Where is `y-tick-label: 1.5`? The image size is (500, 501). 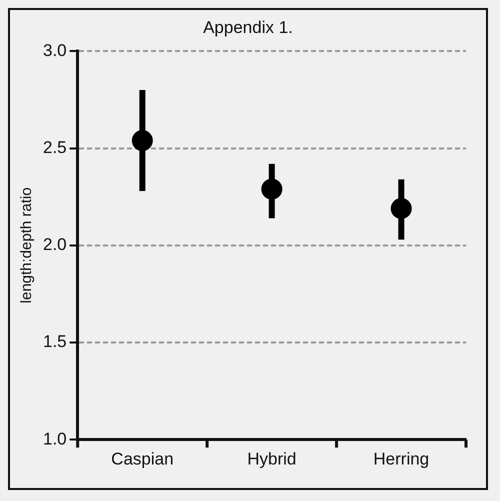
y-tick-label: 1.5 is located at coordinates (54, 342).